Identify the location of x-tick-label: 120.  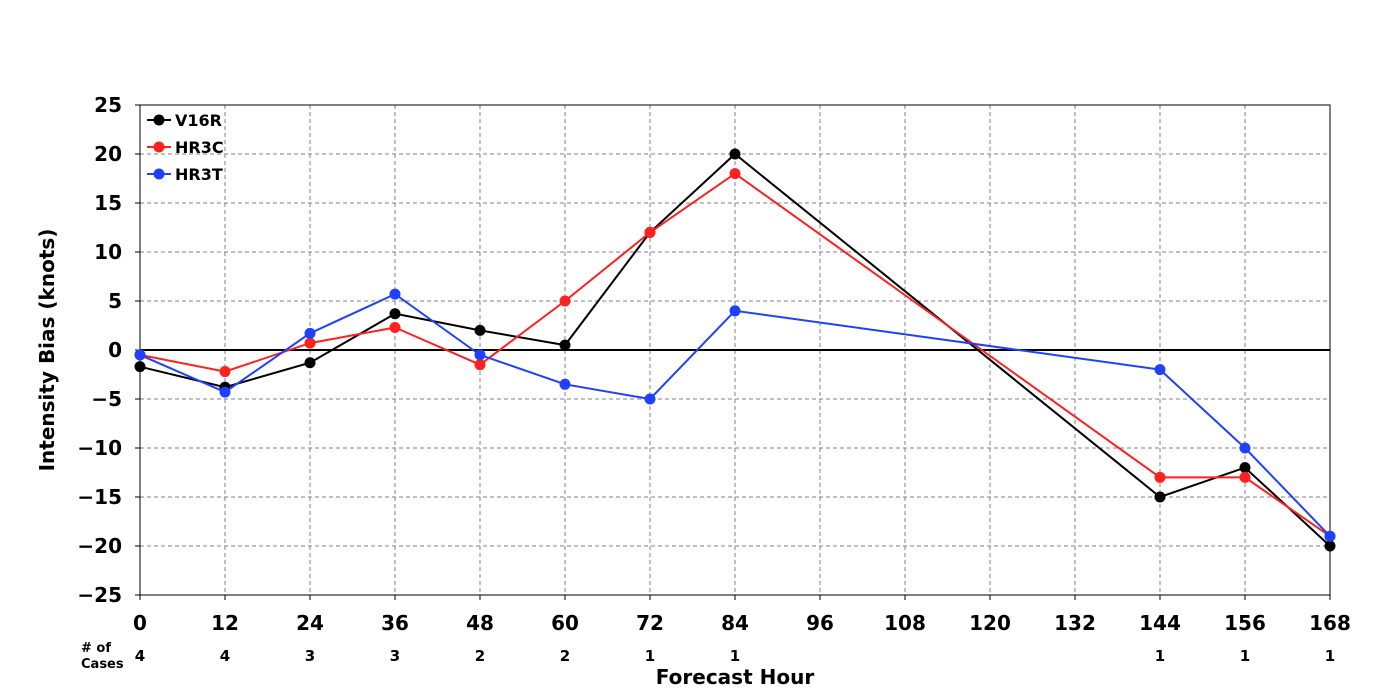
(990, 623).